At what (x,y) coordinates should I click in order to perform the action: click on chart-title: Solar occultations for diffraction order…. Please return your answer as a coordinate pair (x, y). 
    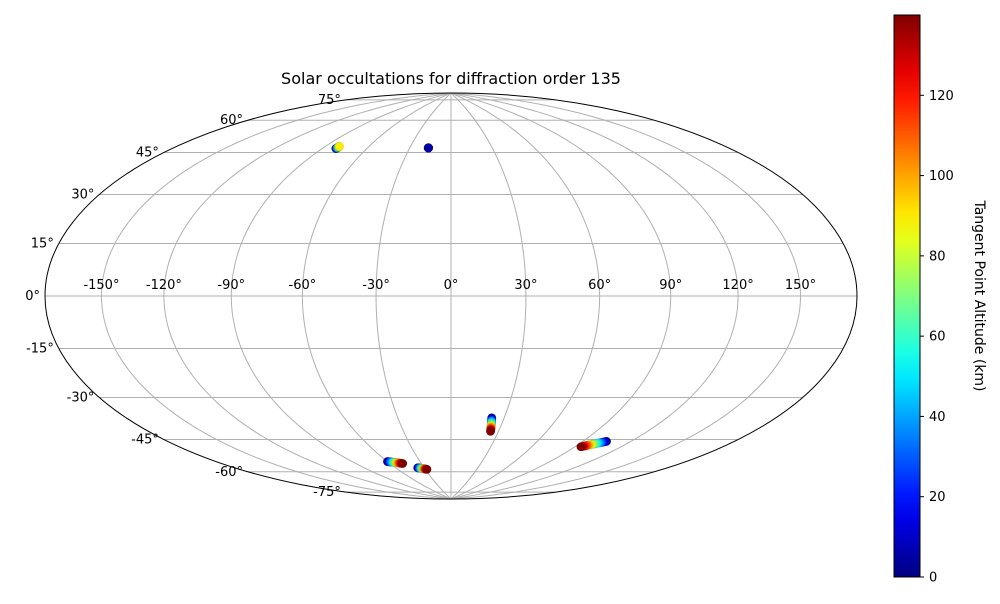
    Looking at the image, I should click on (451, 78).